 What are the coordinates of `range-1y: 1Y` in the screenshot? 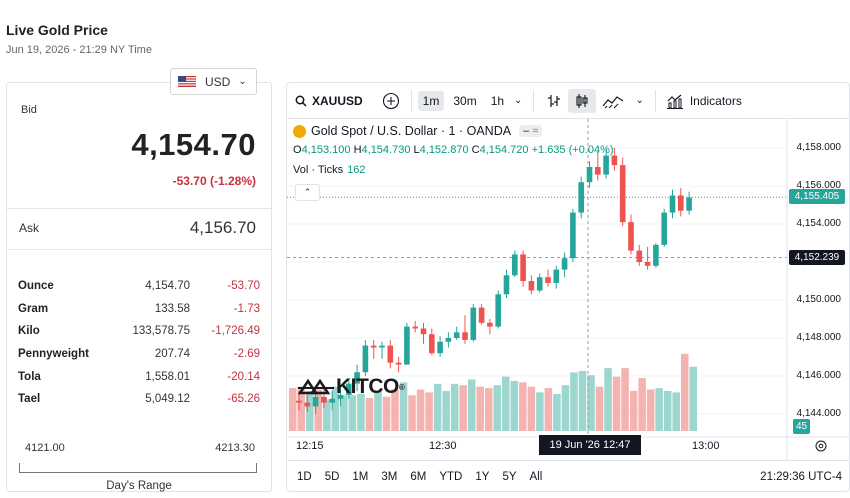 It's located at (482, 477).